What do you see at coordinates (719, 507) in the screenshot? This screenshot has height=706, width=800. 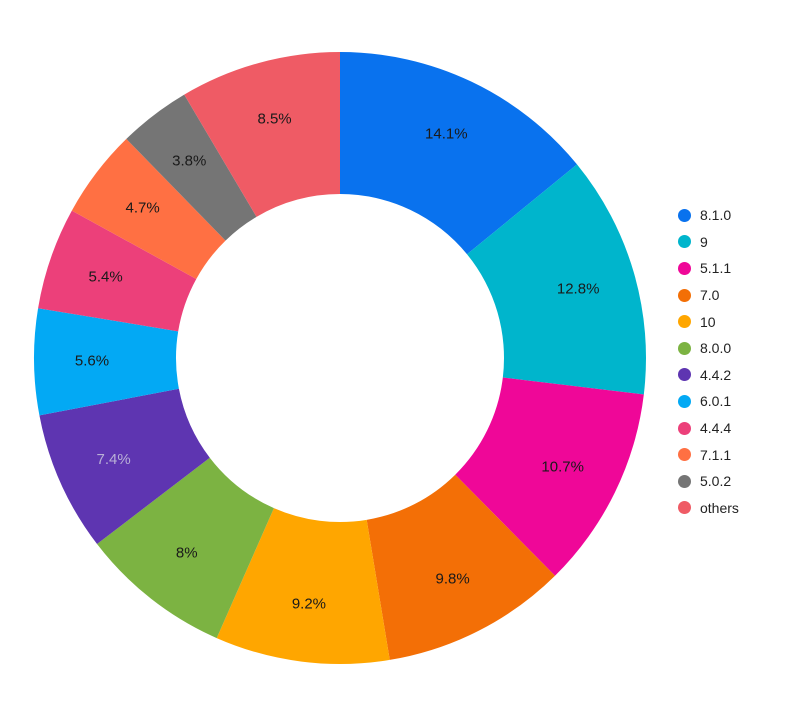 I see `legend-label: others` at bounding box center [719, 507].